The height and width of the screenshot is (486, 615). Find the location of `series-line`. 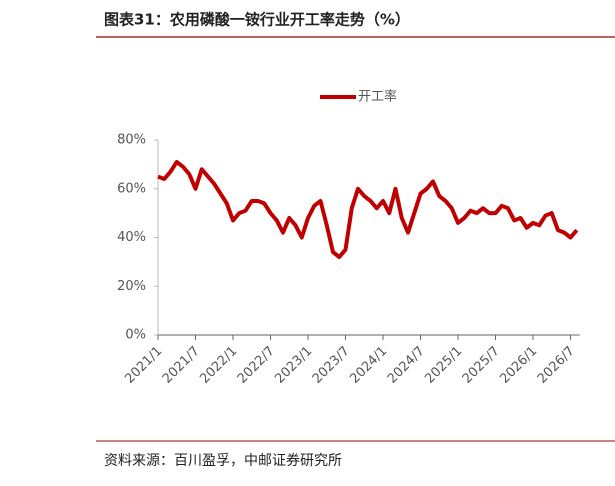

series-line is located at coordinates (368, 209).